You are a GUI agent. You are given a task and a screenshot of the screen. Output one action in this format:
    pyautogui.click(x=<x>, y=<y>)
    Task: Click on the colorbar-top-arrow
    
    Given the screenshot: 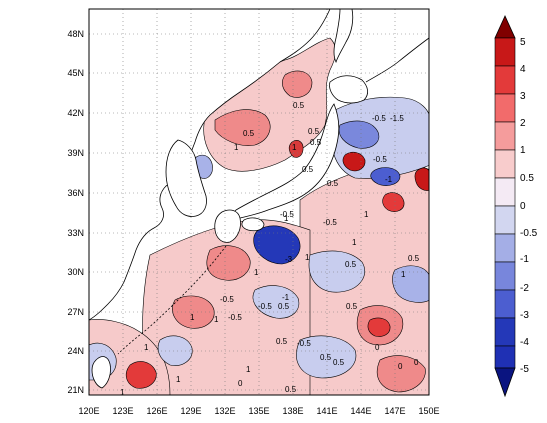 What is the action you would take?
    pyautogui.click(x=505, y=27)
    